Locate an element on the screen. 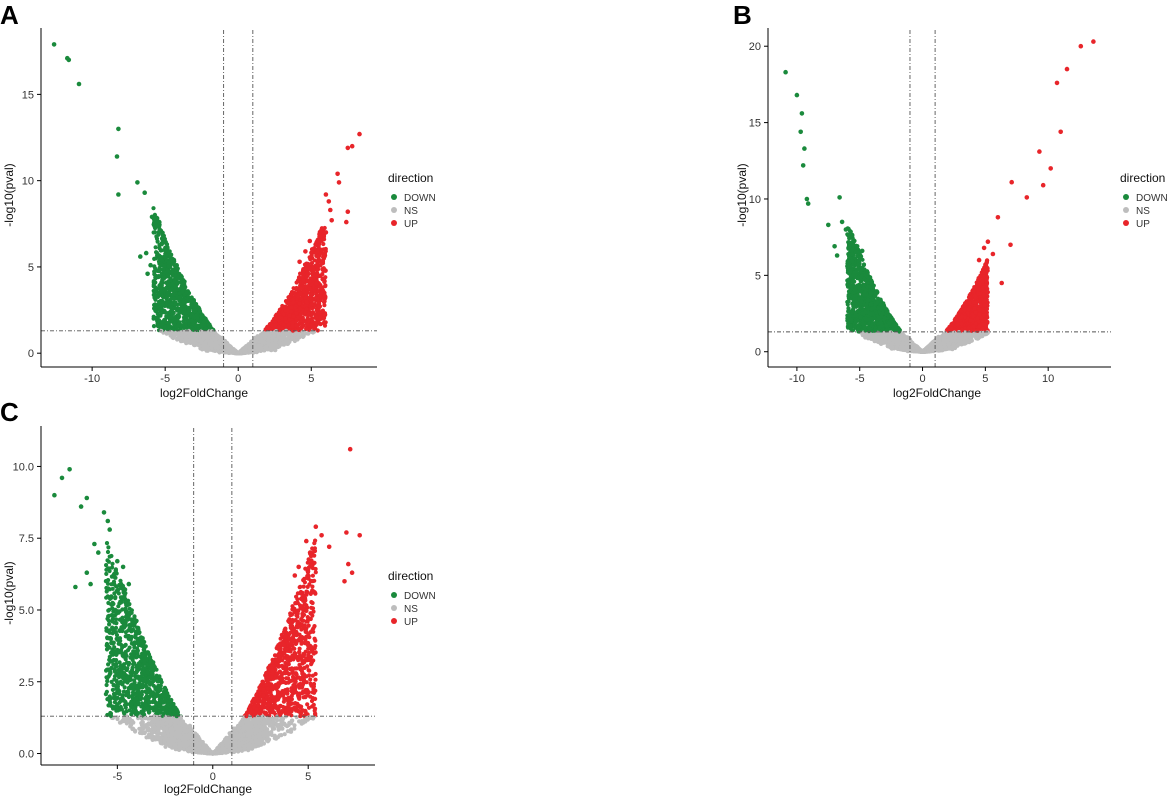 The height and width of the screenshot is (798, 1171). panel-a-label: A is located at coordinates (9, 15).